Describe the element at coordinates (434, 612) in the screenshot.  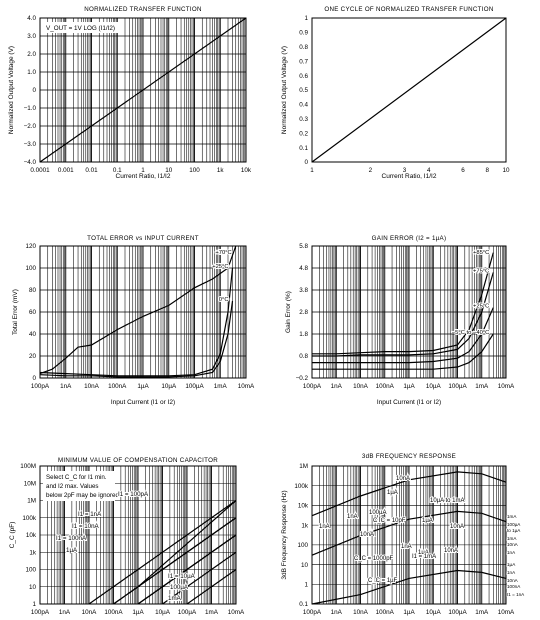
I see `c6-xtick-label: 10µA` at that location.